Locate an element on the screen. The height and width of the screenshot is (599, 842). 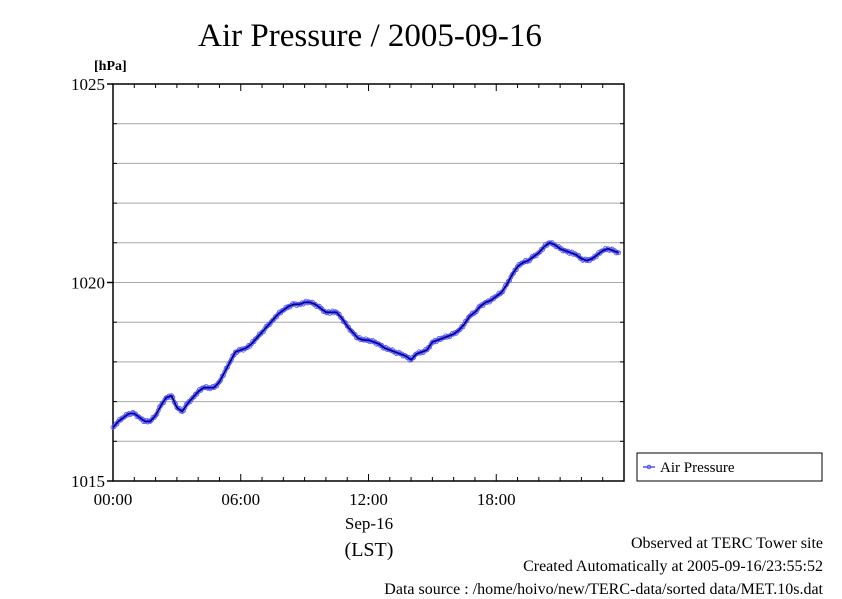
x-tick-label-06:00: 06:00 is located at coordinates (240, 499).